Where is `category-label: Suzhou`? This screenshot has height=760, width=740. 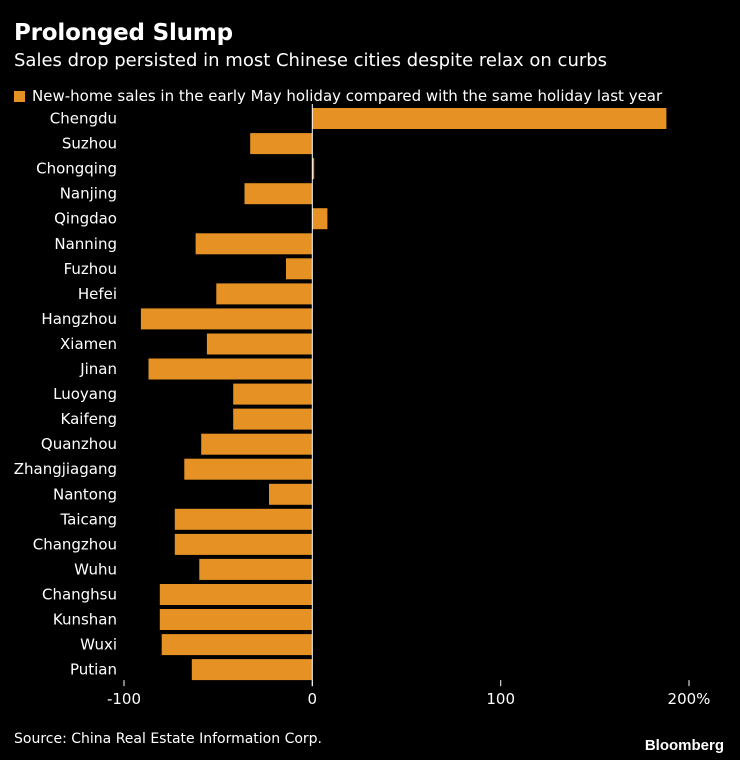
category-label: Suzhou is located at coordinates (89, 144).